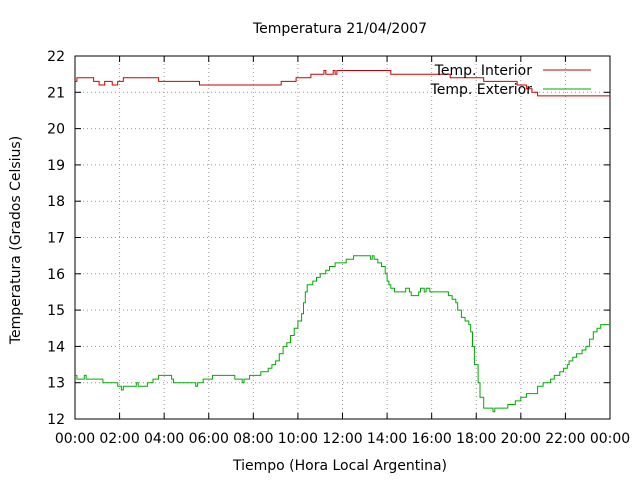  What do you see at coordinates (56, 202) in the screenshot?
I see `y-tick-label: 18` at bounding box center [56, 202].